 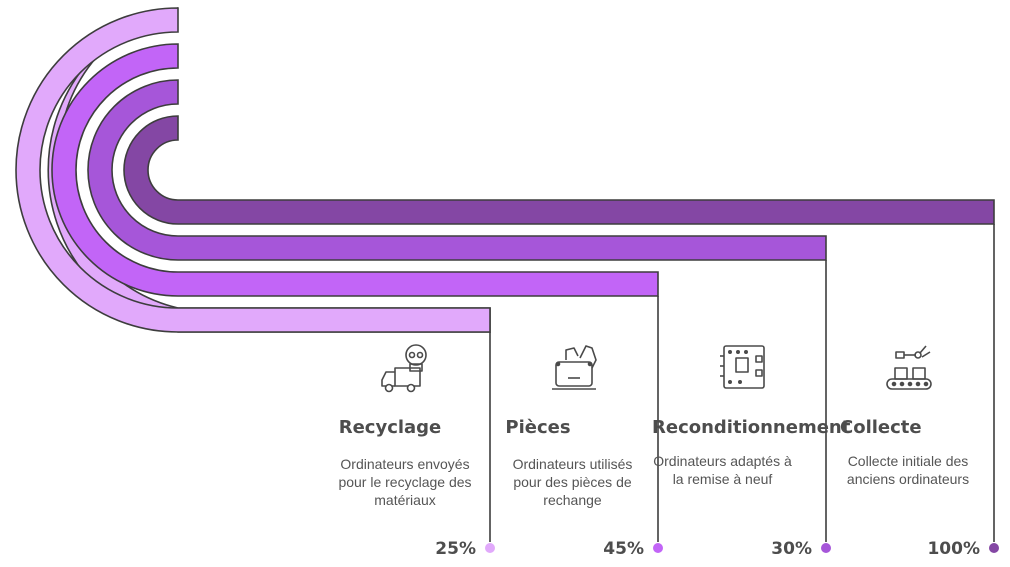 What do you see at coordinates (791, 549) in the screenshot?
I see `stage-percent: 30%` at bounding box center [791, 549].